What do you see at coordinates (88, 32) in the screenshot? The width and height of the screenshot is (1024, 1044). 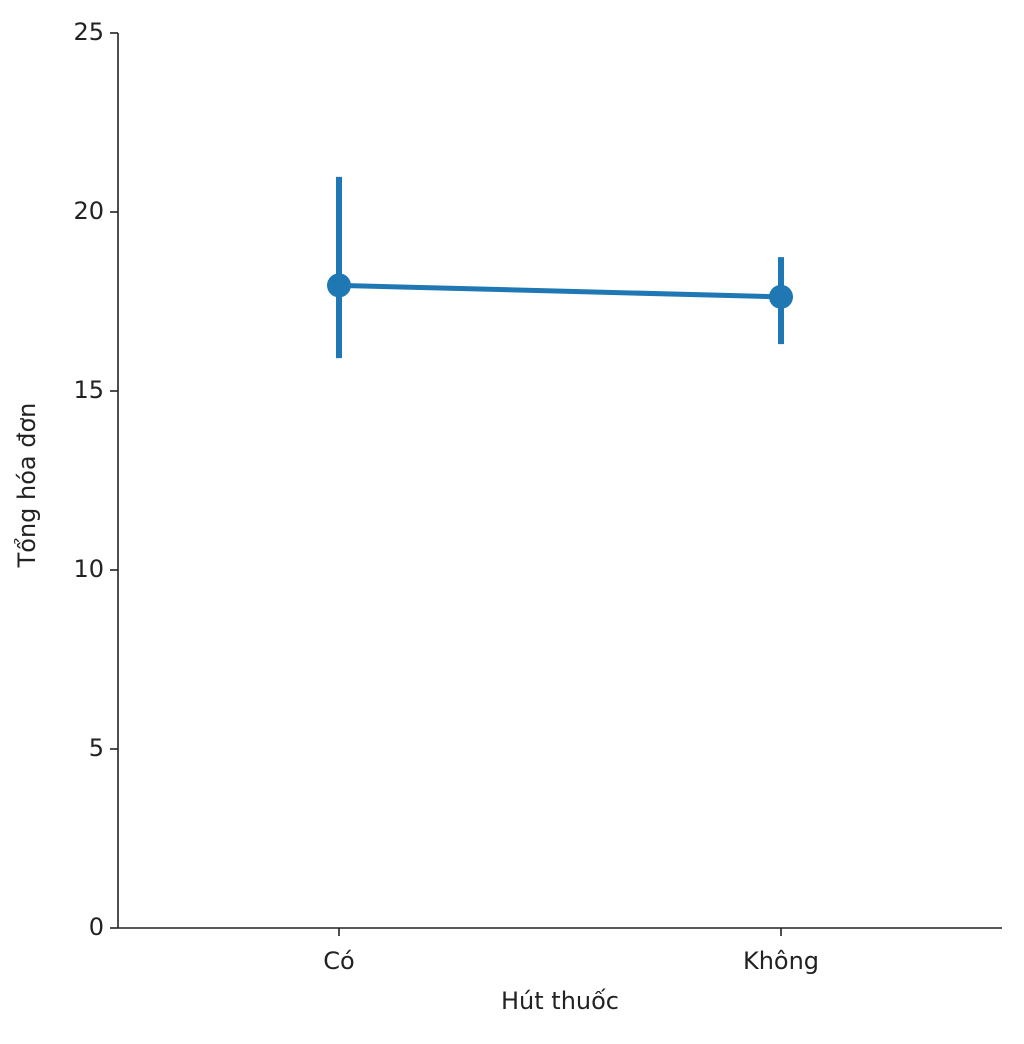 I see `y-tick-label: 25` at bounding box center [88, 32].